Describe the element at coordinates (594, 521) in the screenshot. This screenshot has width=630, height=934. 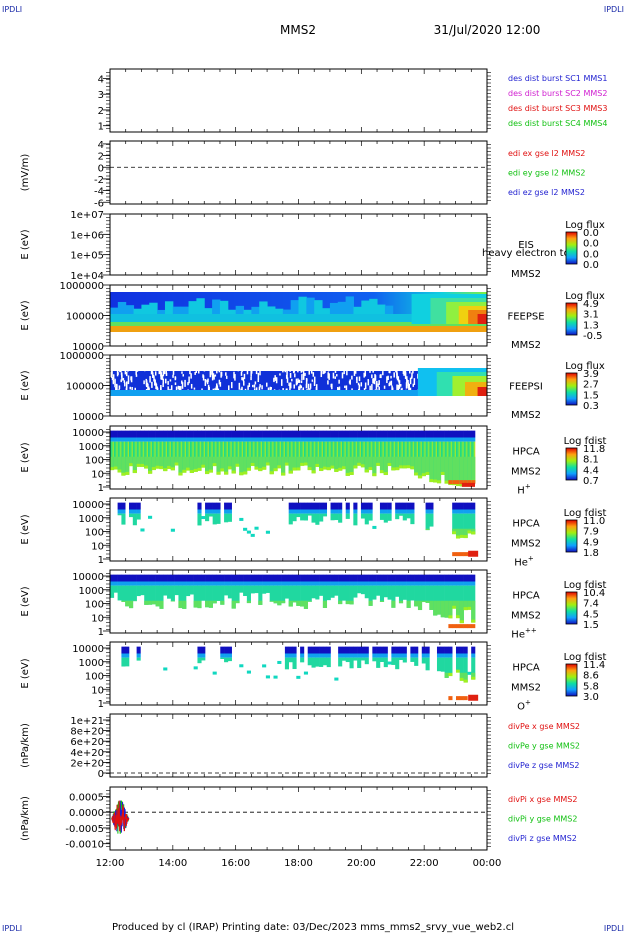
I see `colorbar-tick-label: 11.0` at that location.